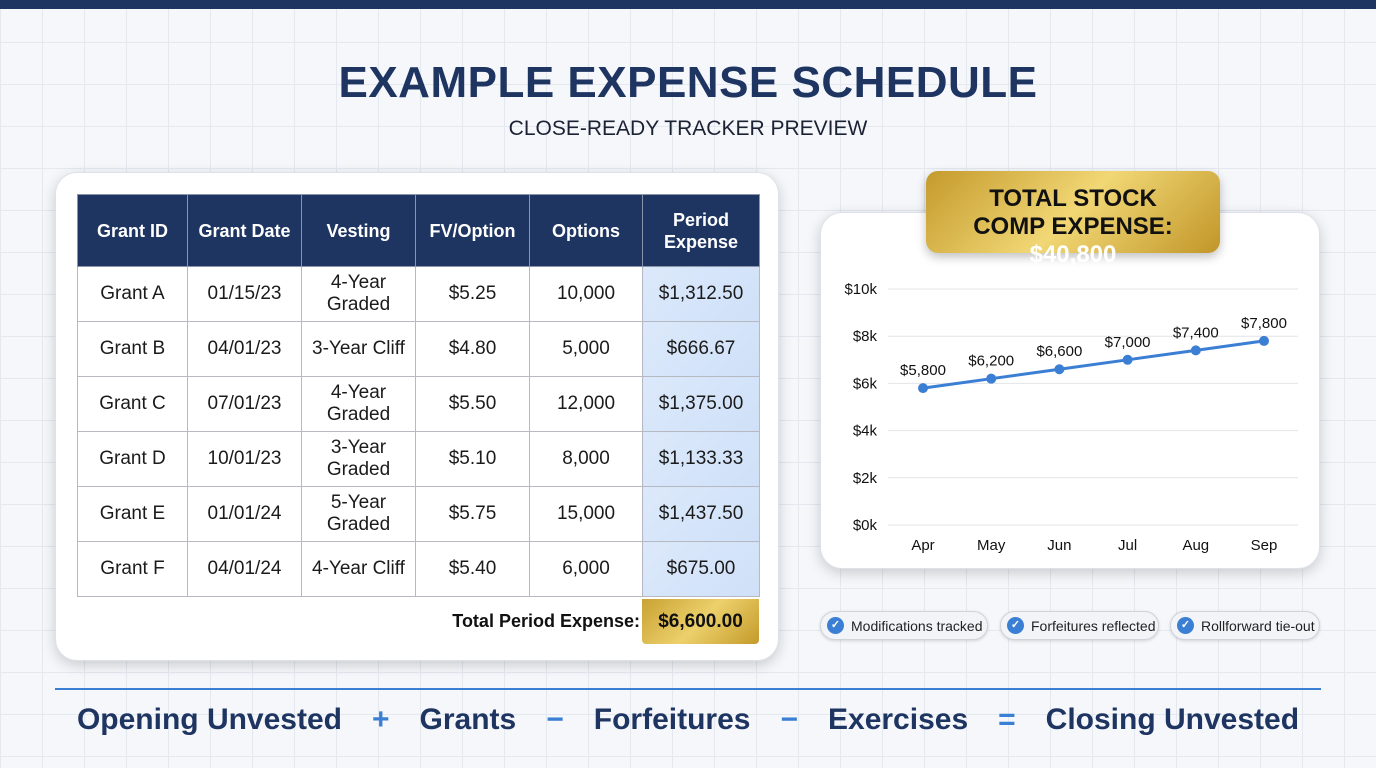 The height and width of the screenshot is (768, 1376). Describe the element at coordinates (1128, 342) in the screenshot. I see `data-label: $7,000` at that location.